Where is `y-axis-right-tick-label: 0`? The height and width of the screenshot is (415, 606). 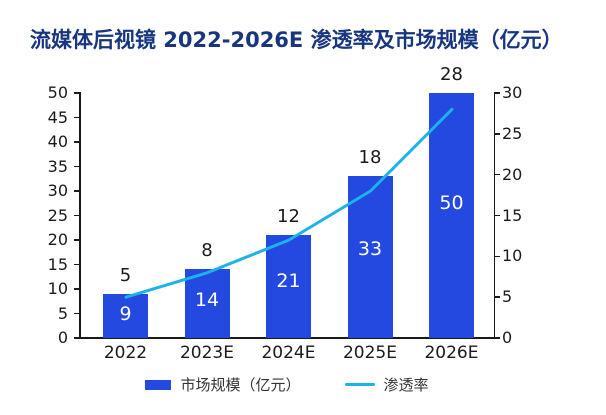
y-axis-right-tick-label: 0 is located at coordinates (507, 337).